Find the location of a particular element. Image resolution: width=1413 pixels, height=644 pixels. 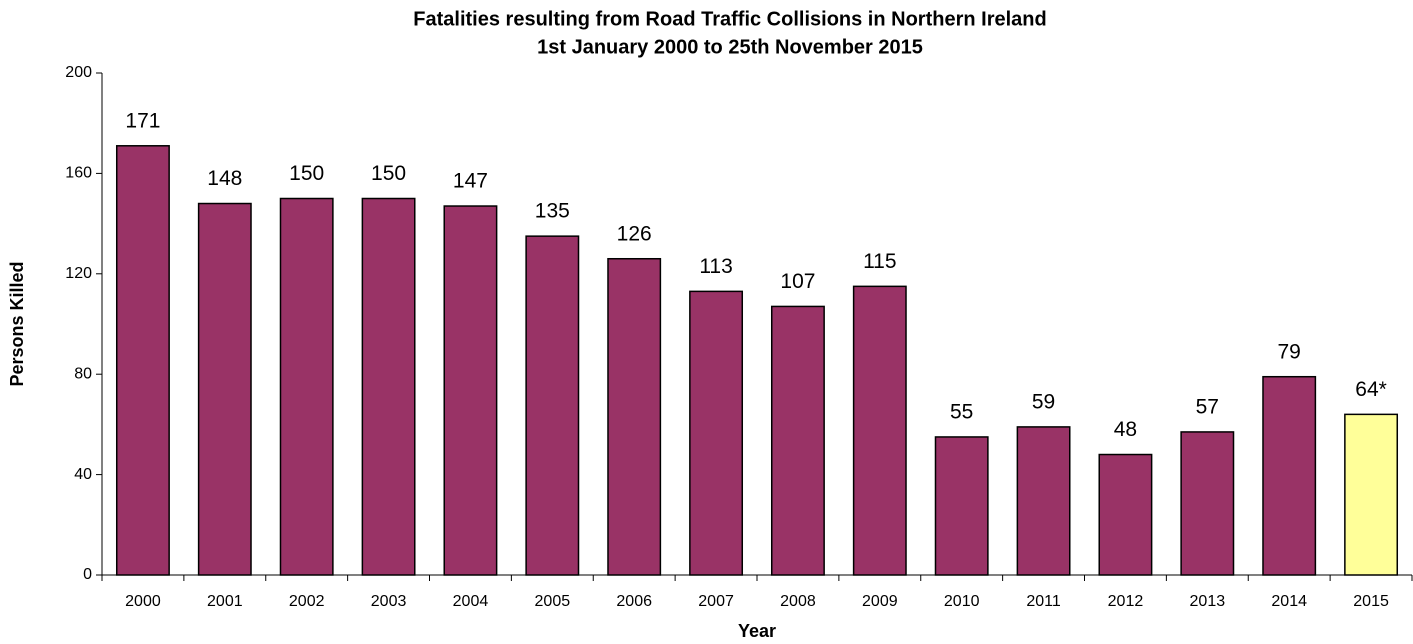

y-tick-label: 80 is located at coordinates (83, 373).